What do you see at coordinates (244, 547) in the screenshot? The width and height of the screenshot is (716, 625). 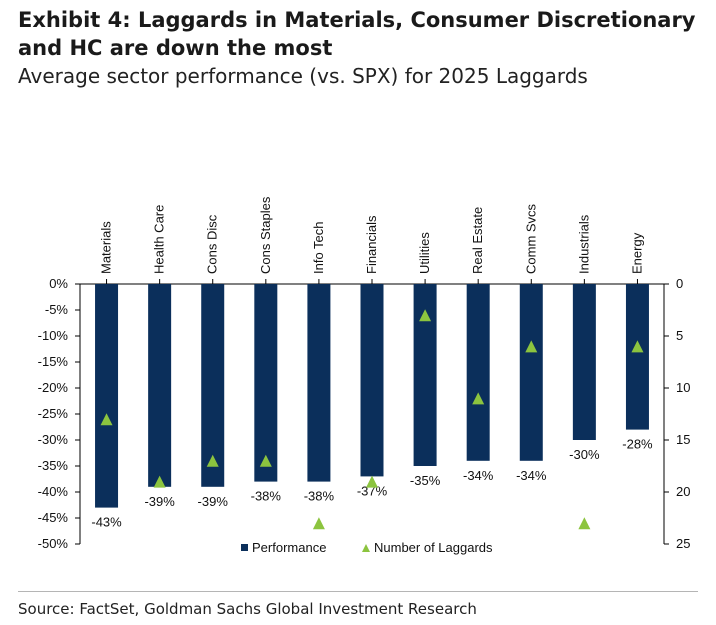 I see `legend-swatch-performance` at bounding box center [244, 547].